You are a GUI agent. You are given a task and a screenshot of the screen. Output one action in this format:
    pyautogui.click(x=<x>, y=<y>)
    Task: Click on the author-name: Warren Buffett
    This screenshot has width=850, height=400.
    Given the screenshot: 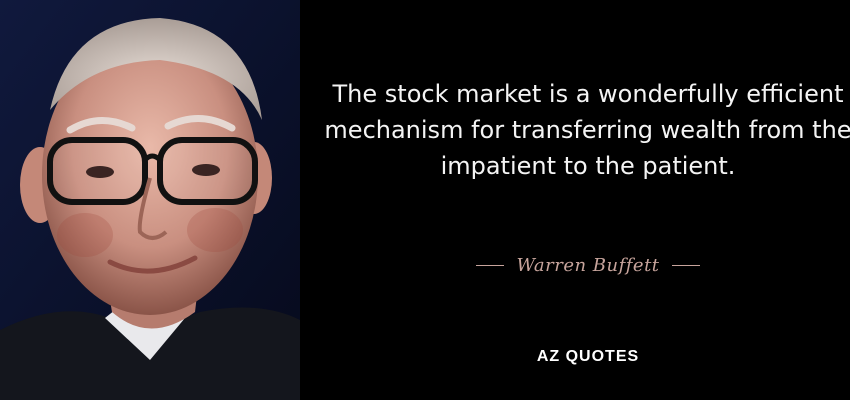 What is the action you would take?
    pyautogui.click(x=588, y=265)
    